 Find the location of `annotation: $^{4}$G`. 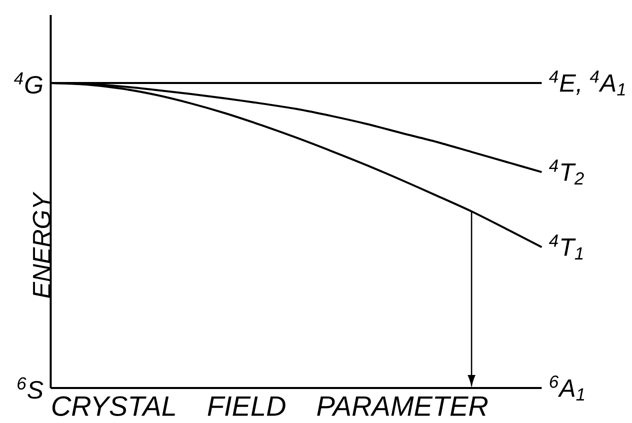

annotation: $^{4}$G is located at coordinates (28, 83).